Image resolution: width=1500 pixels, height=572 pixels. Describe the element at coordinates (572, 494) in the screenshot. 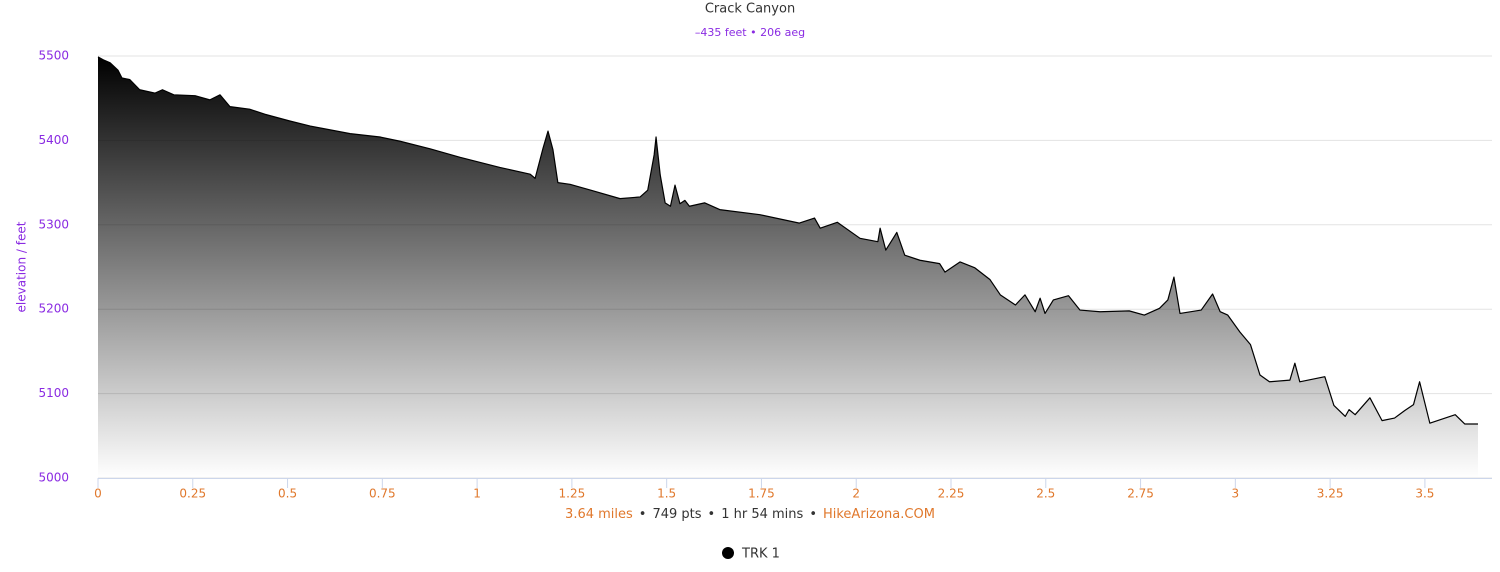

I see `x-tick-label: 1.25` at that location.